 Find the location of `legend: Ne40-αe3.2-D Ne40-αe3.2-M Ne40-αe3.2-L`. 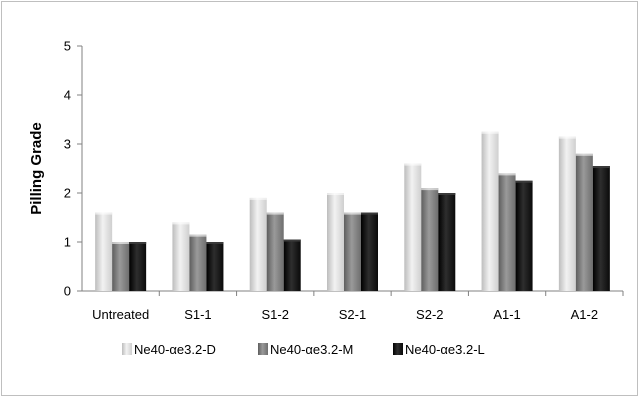

legend: Ne40-αe3.2-D Ne40-αe3.2-M Ne40-αe3.2-L is located at coordinates (303, 349).